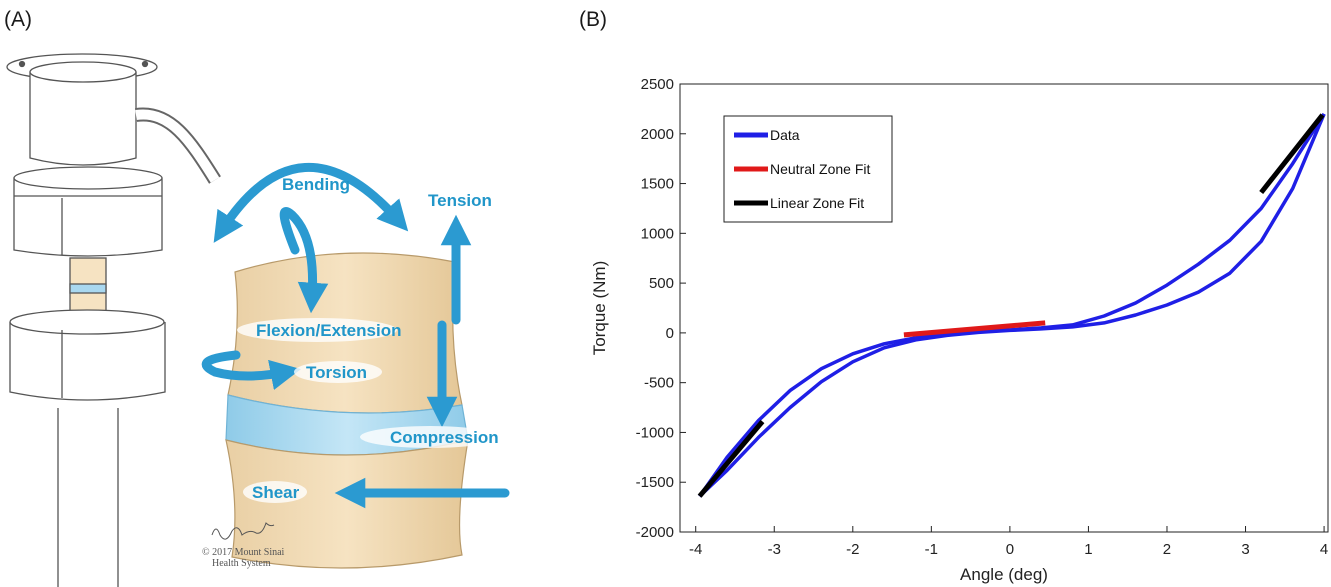  What do you see at coordinates (785, 135) in the screenshot?
I see `legend-label-data: Data` at bounding box center [785, 135].